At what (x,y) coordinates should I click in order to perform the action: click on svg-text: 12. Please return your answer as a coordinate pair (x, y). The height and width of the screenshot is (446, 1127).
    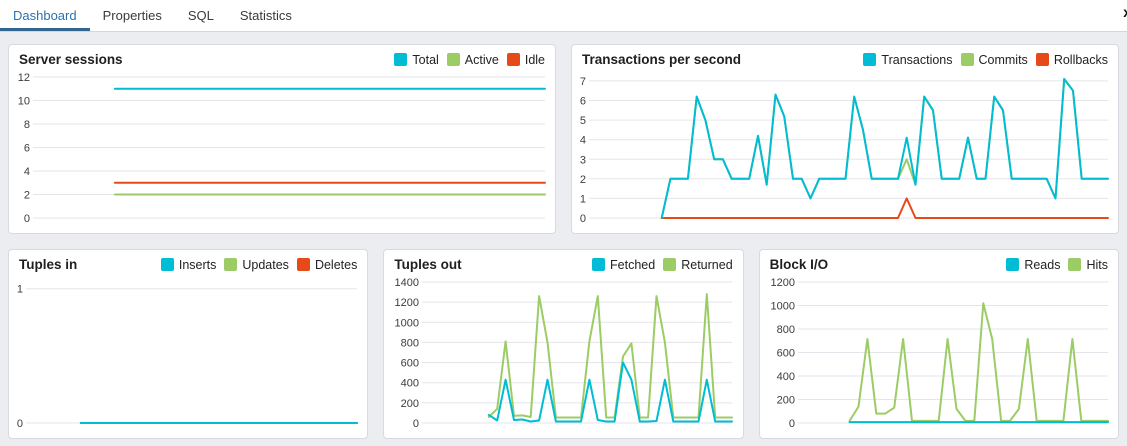
    Looking at the image, I should click on (24, 78).